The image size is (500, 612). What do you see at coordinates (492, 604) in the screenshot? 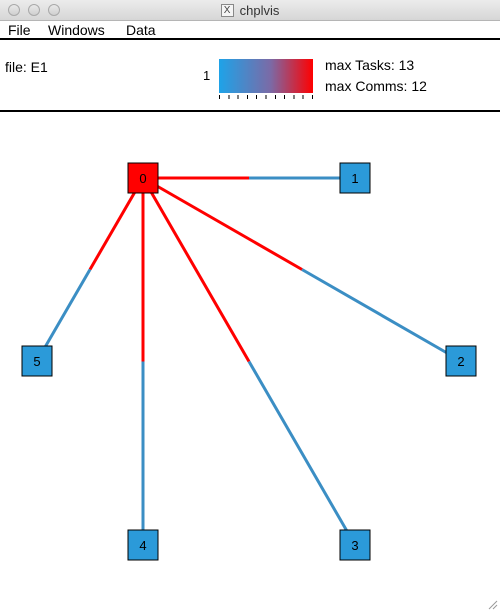
I see `resize-grip-icon` at bounding box center [492, 604].